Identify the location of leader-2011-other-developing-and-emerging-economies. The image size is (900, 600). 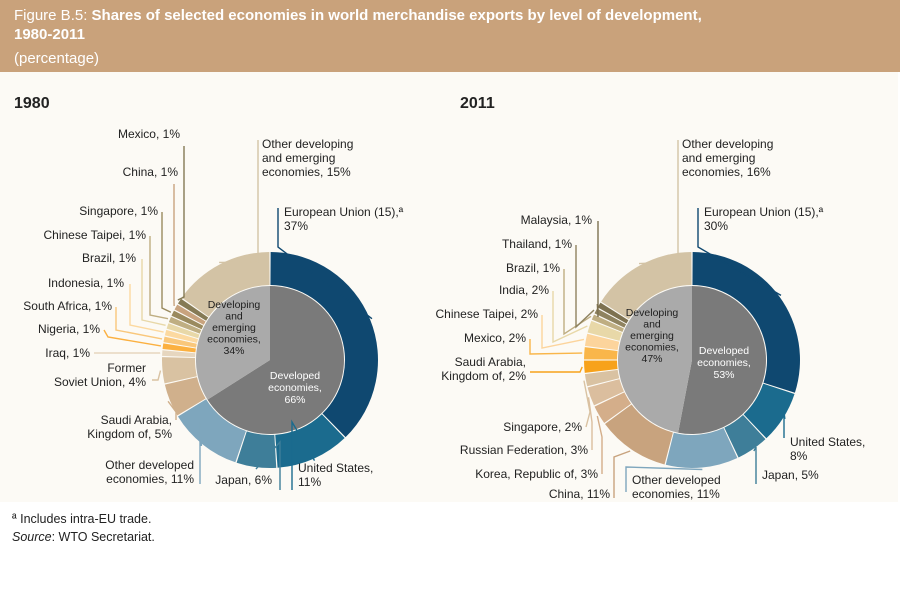
(658, 202).